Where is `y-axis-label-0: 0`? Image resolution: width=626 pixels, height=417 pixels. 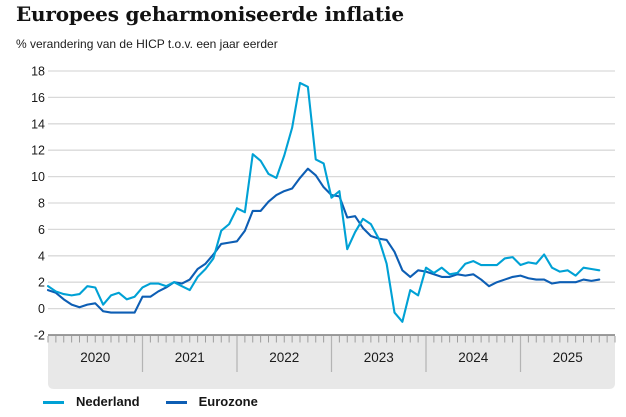
y-axis-label-0: 0 is located at coordinates (41, 309).